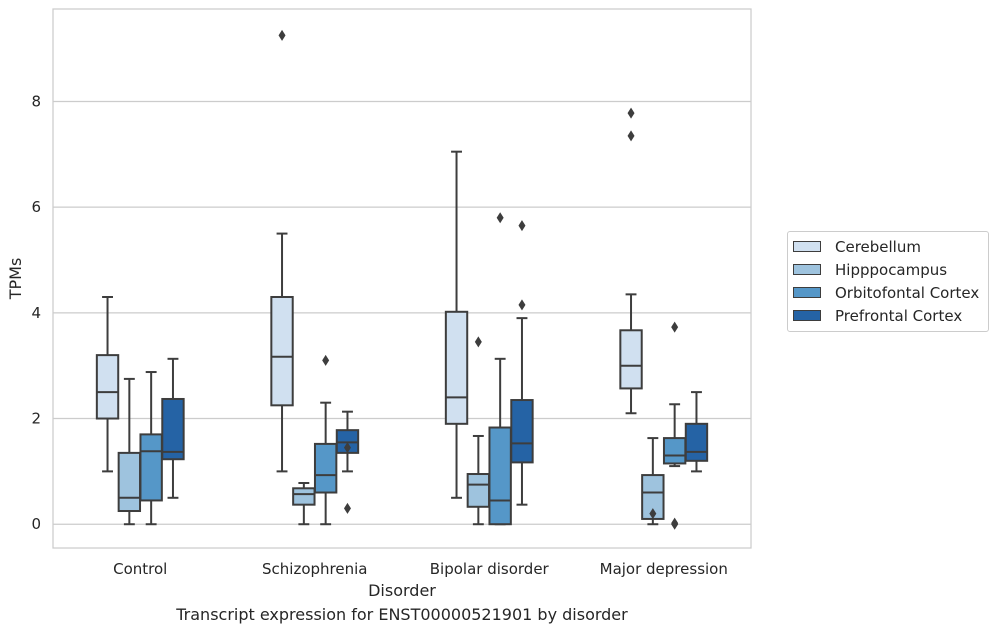  Describe the element at coordinates (878, 246) in the screenshot. I see `legend-label: Cerebellum` at that location.